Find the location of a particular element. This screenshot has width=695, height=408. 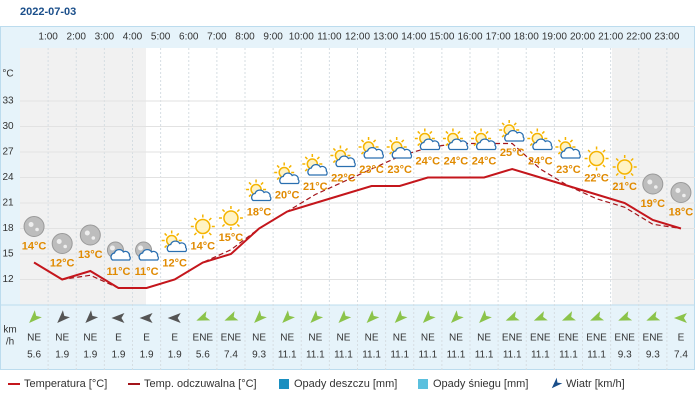

hour-label: 13:00 is located at coordinates (385, 37).